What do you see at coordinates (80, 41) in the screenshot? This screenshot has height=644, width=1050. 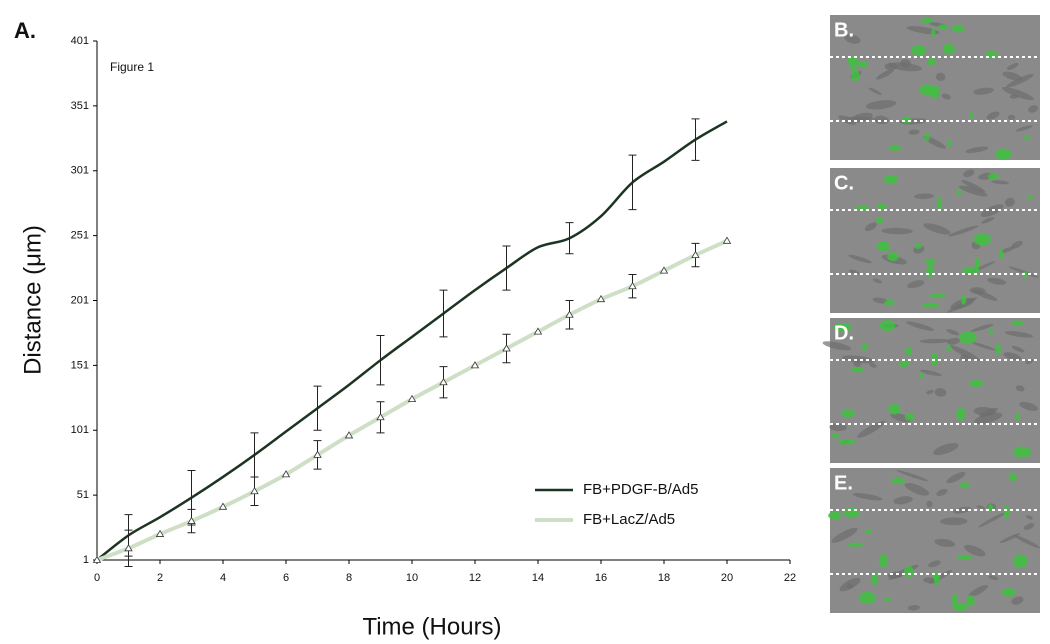 I see `y-tick-label: 401` at bounding box center [80, 41].